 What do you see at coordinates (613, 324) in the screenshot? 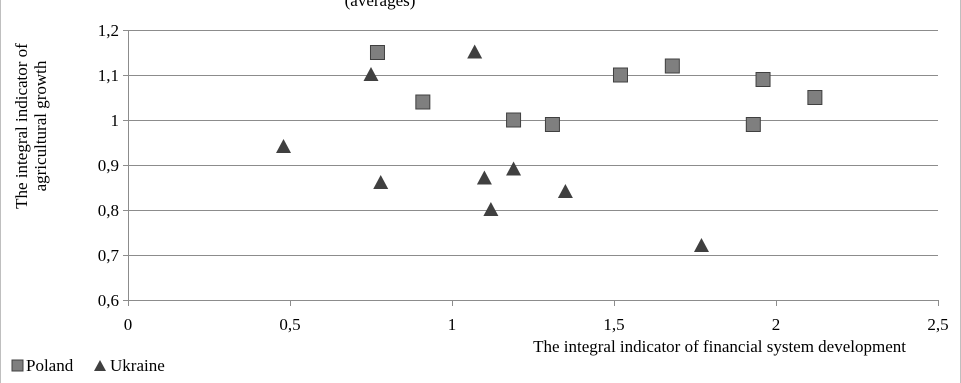
I see `x-tick-label: 1,5` at bounding box center [613, 324].